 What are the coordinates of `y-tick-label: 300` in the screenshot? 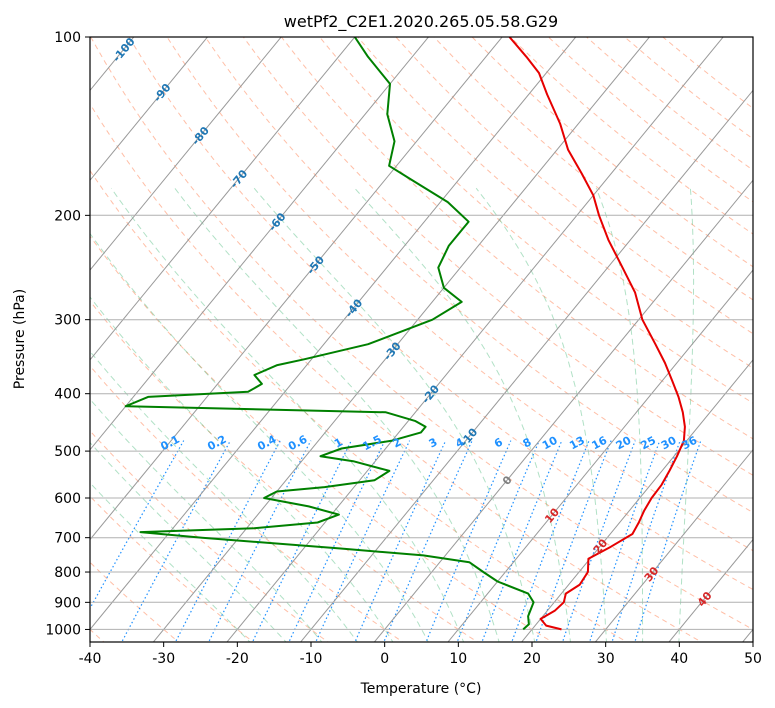 It's located at (67, 321).